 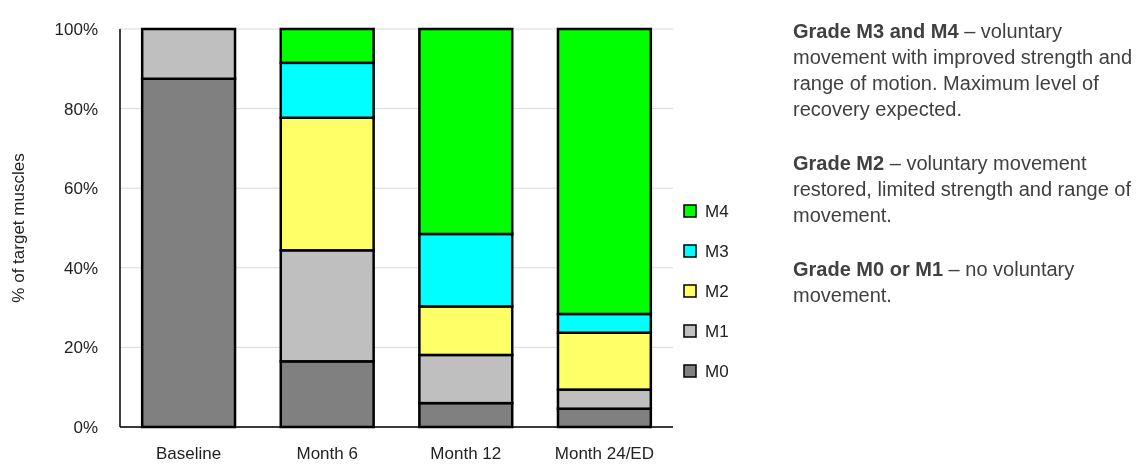 I want to click on text: Grade M0 or M1 – no voluntary movement., so click(x=934, y=282).